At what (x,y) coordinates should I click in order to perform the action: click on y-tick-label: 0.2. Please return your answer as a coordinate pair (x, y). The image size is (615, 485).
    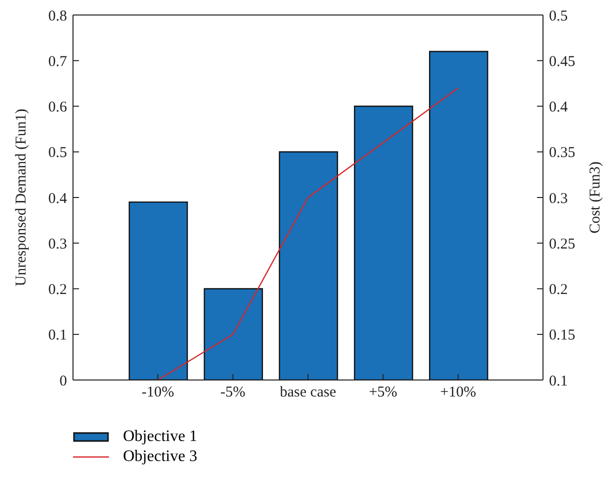
    Looking at the image, I should click on (57, 290).